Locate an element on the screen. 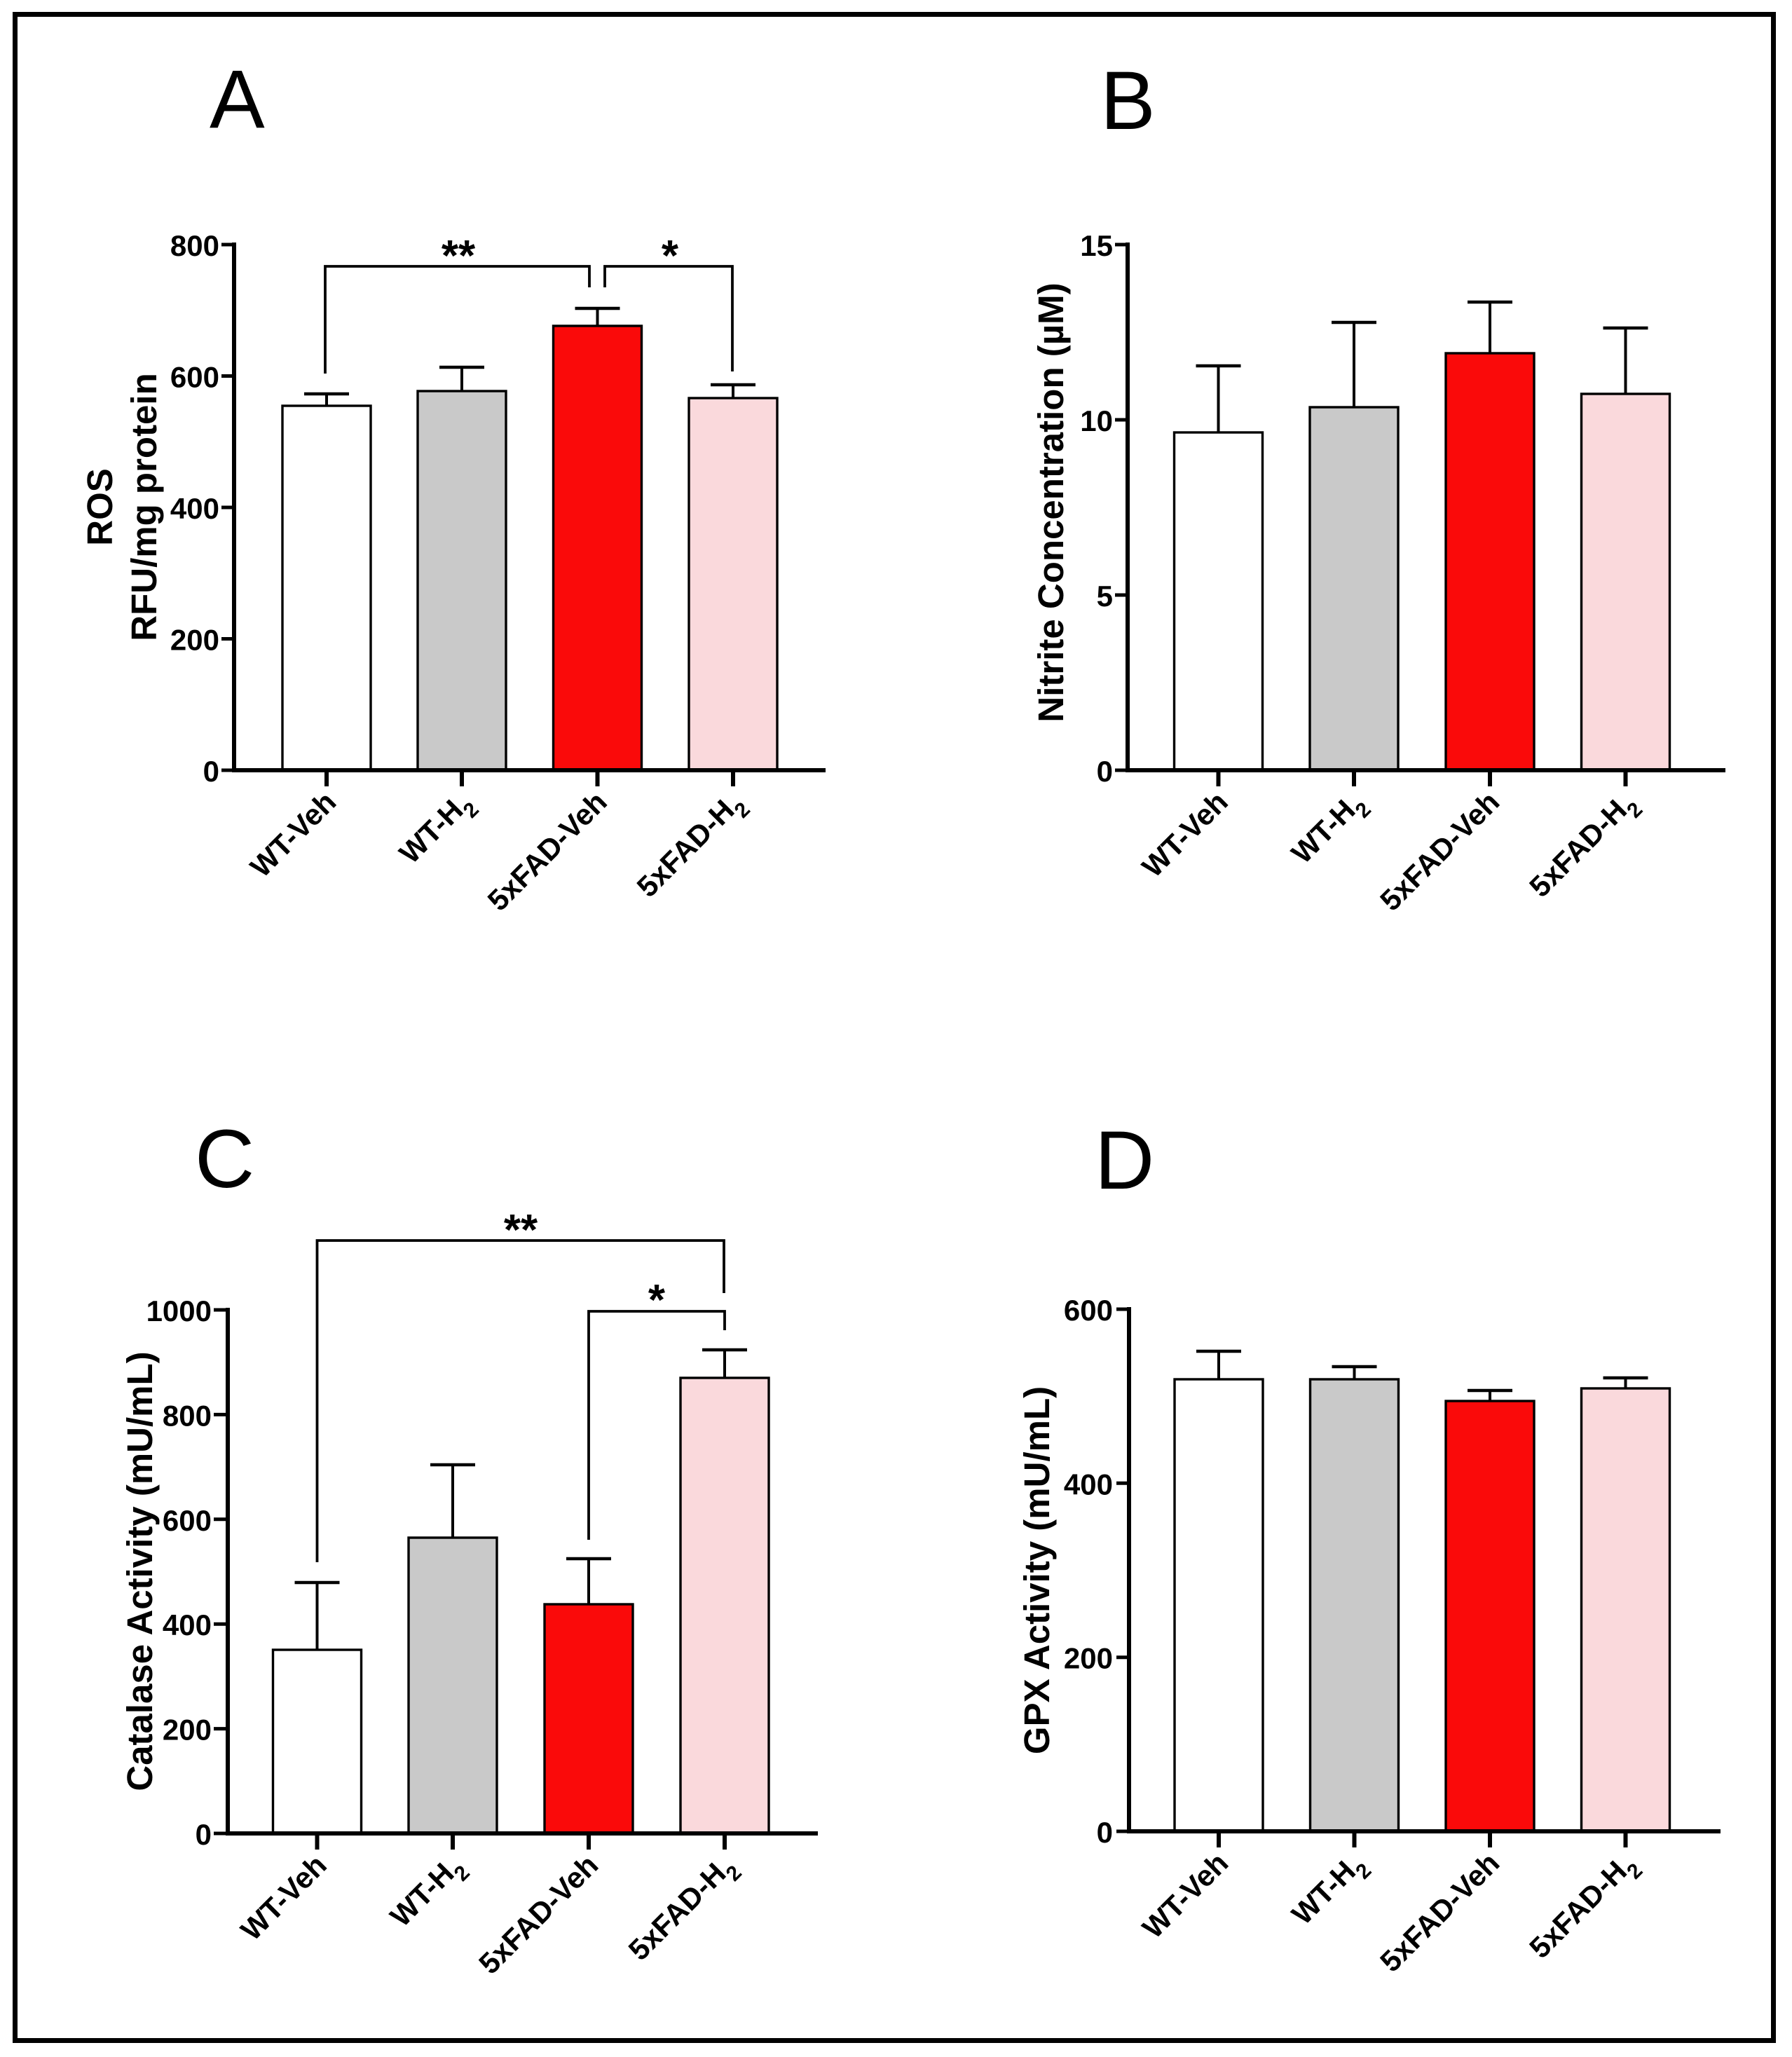  svg-text: ROS is located at coordinates (100, 507).